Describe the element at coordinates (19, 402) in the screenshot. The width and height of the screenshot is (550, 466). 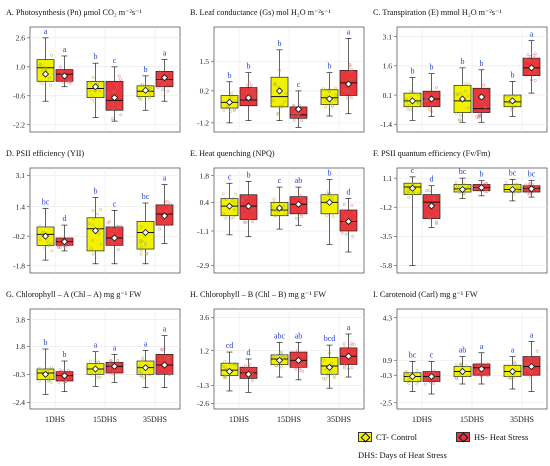
I see `y-tick-label: -2.4` at that location.